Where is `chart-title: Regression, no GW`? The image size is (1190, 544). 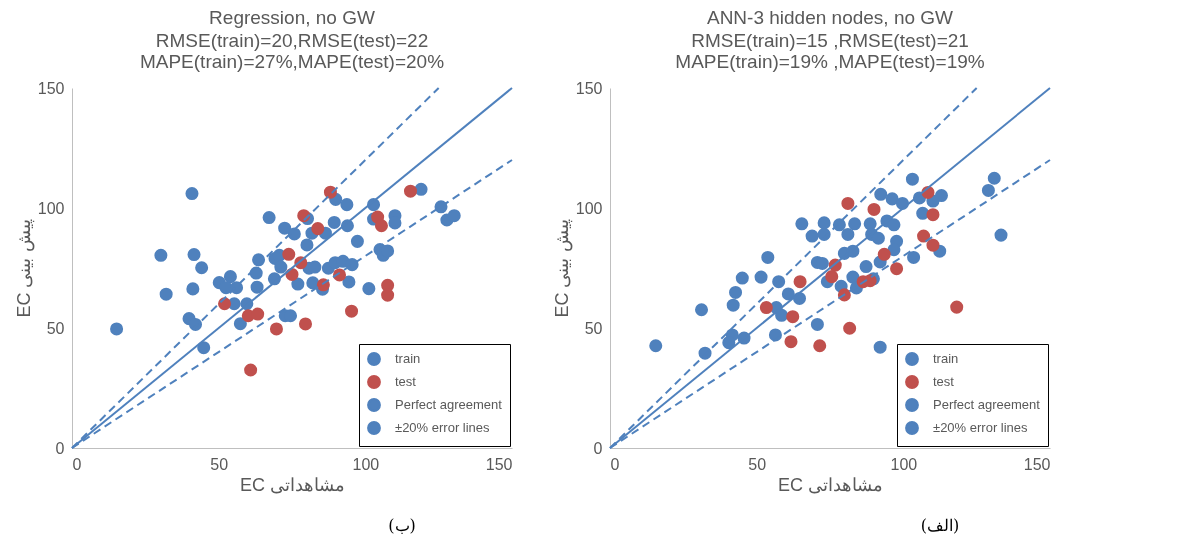 chart-title: Regression, no GW is located at coordinates (292, 17).